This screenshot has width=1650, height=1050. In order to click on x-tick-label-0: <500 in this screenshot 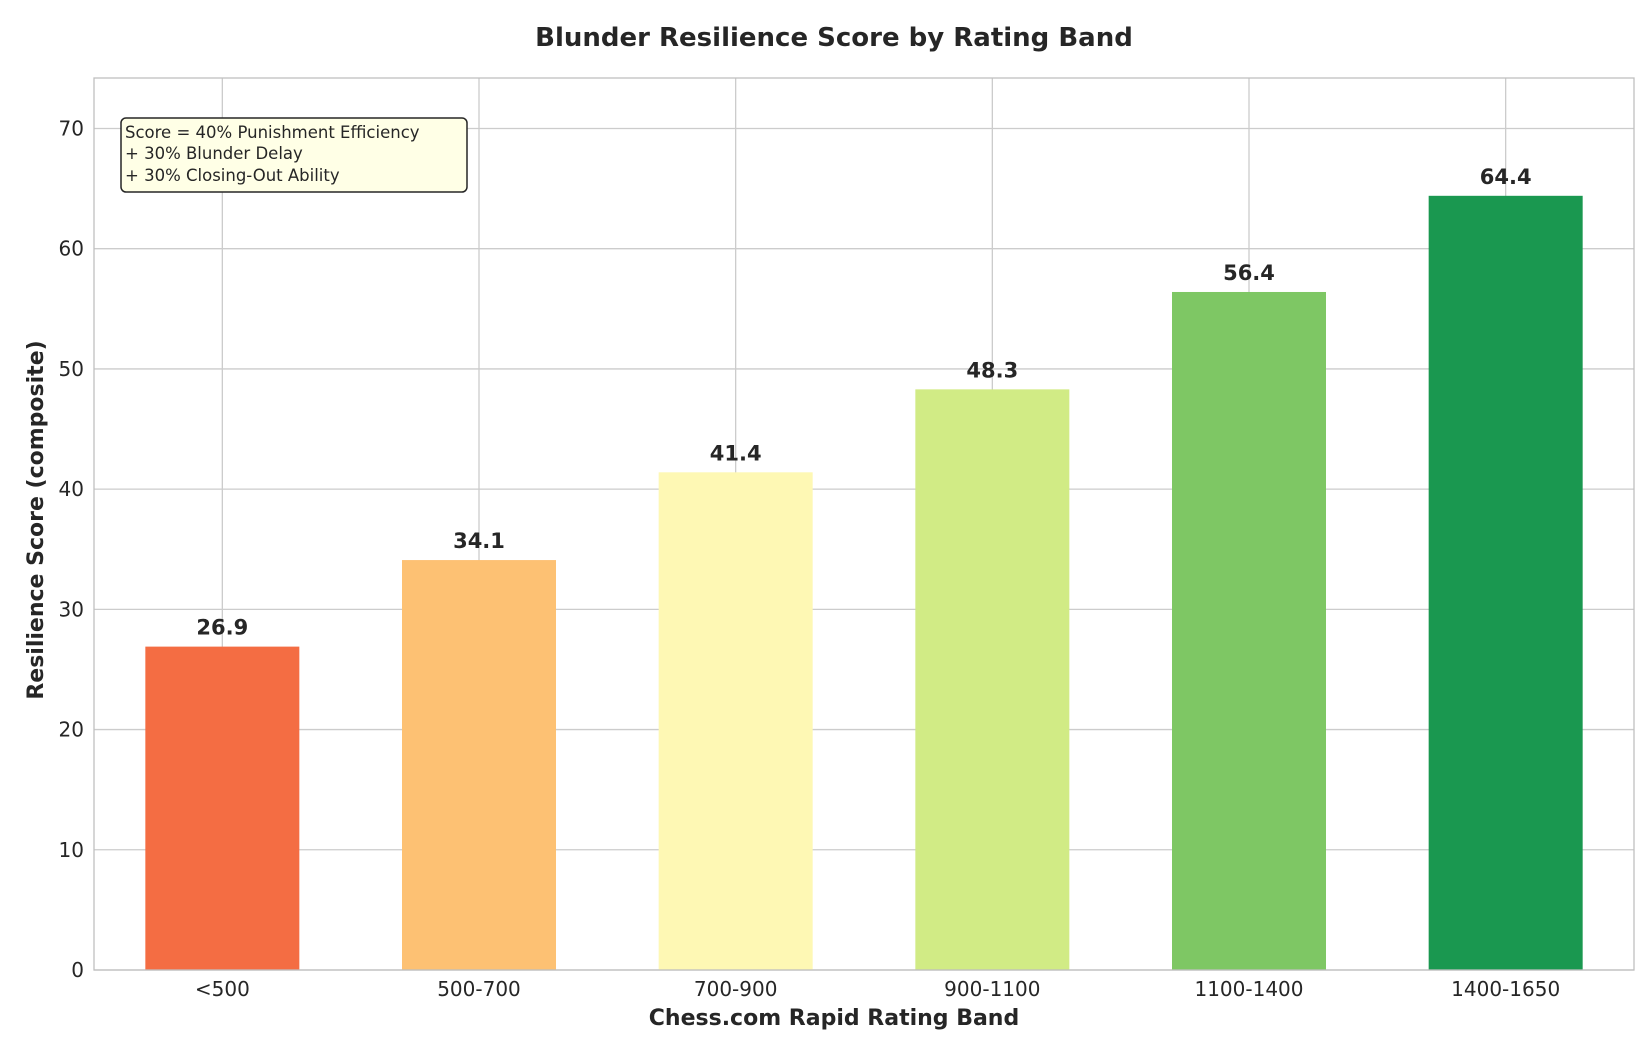, I will do `click(222, 989)`.